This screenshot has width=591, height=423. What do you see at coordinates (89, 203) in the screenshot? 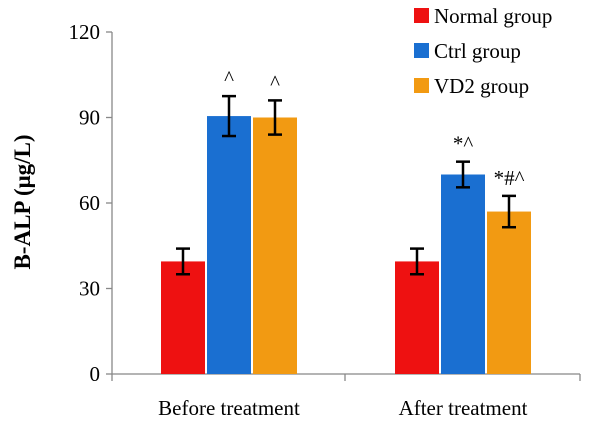
I see `y-tick-label: 60` at bounding box center [89, 203].